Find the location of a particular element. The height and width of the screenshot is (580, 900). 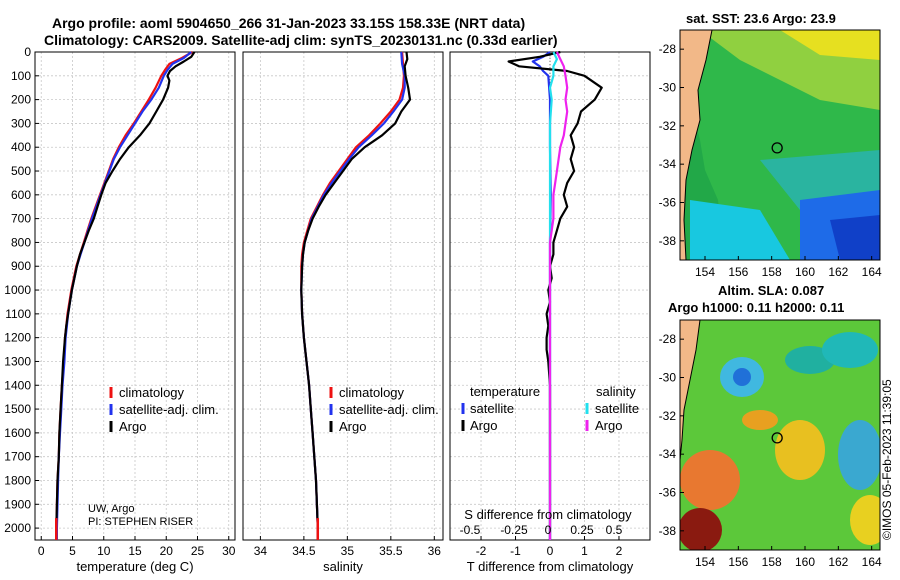

sla-hot-sw is located at coordinates (701, 529).